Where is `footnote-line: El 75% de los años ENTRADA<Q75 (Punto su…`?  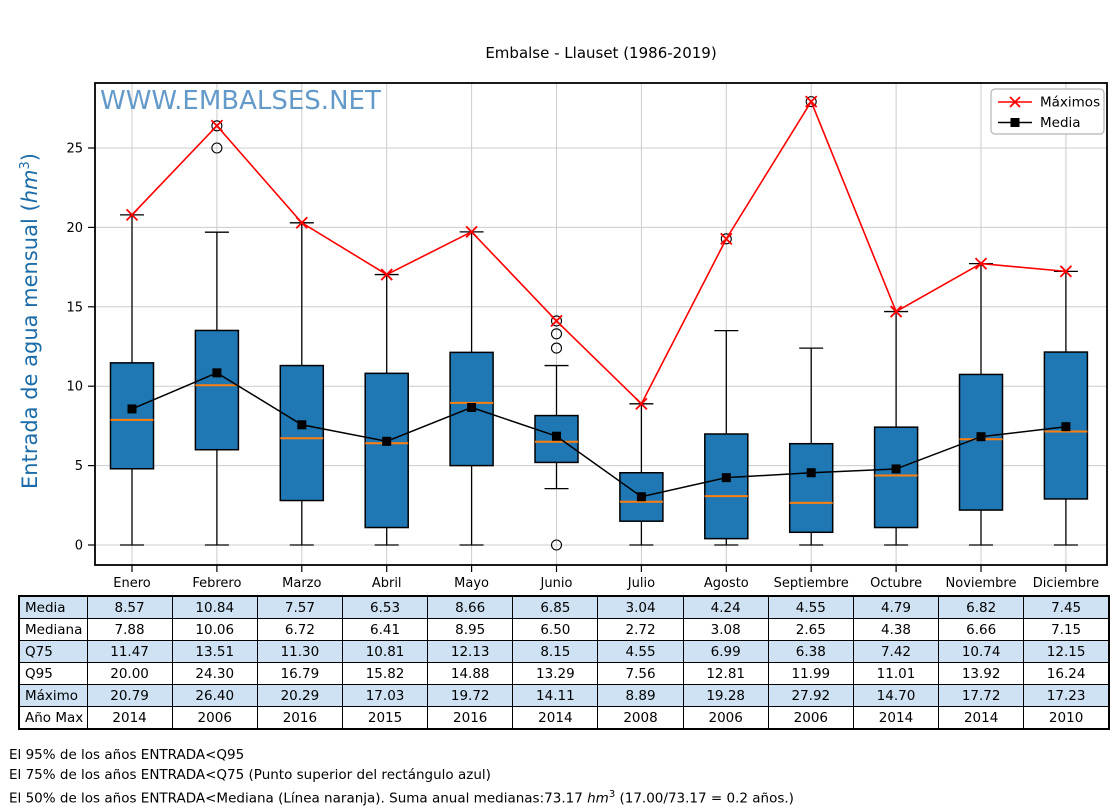
footnote-line: El 75% de los años ENTRADA<Q75 (Punto su… is located at coordinates (250, 774).